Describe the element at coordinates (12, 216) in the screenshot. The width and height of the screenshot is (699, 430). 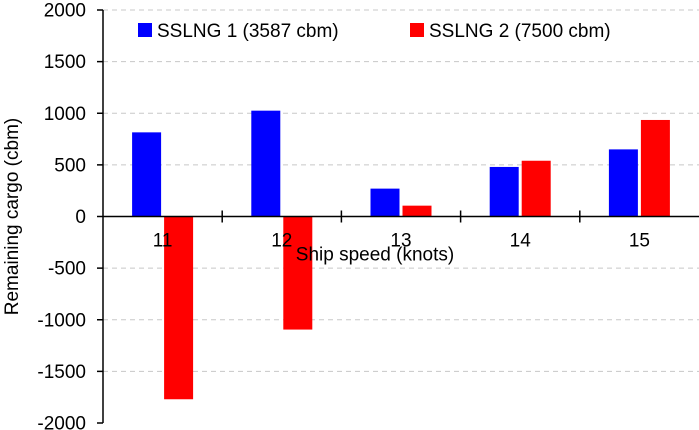
I see `y-axis-title: Remaining cargo (cbm)` at that location.